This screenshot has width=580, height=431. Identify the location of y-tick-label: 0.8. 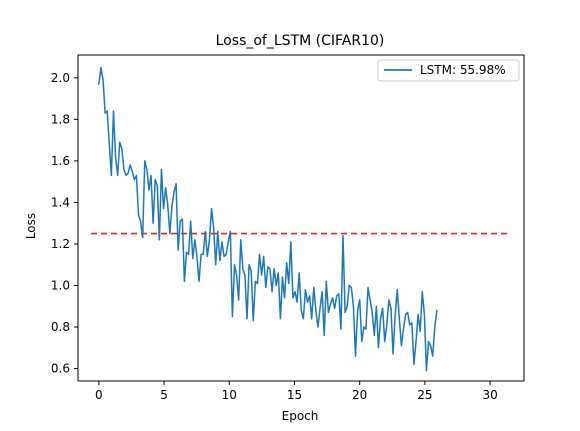
(60, 327).